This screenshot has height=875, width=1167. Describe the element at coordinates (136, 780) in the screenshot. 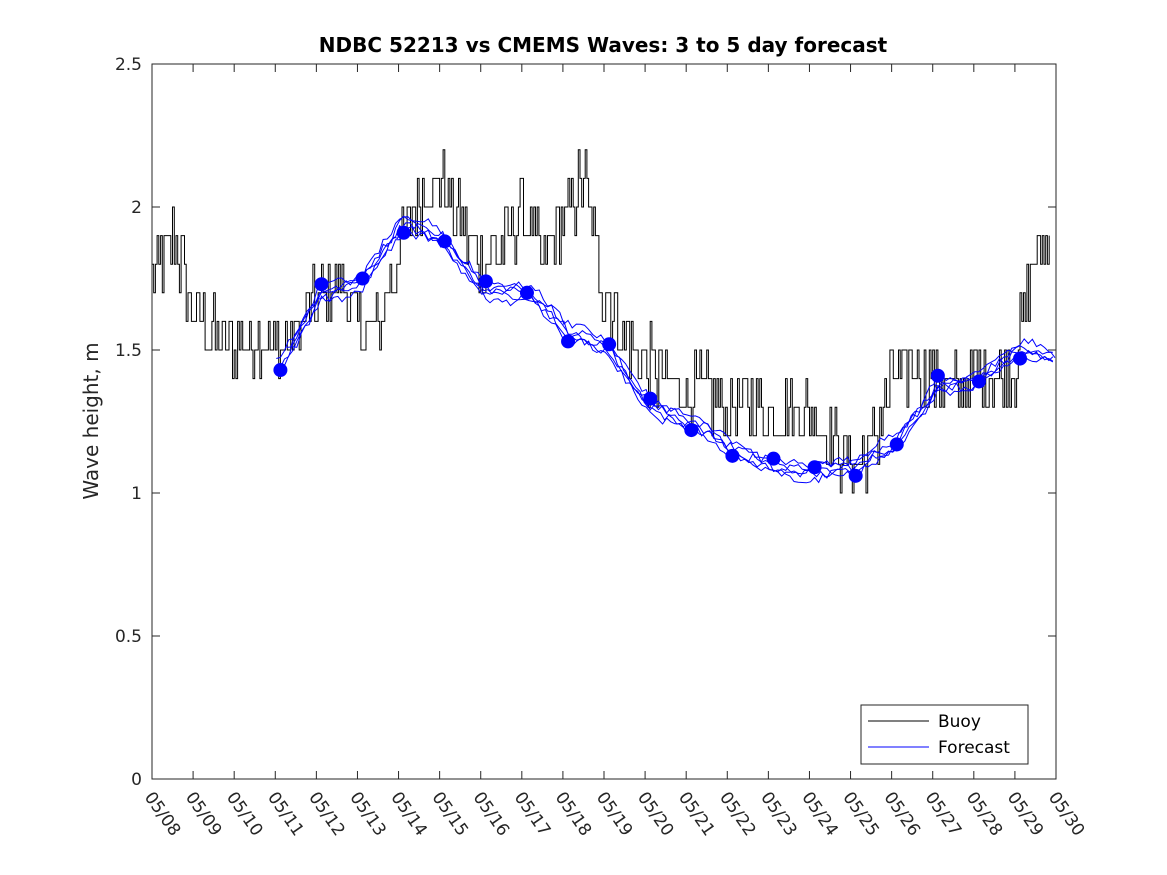

I see `y-tick-label: 0` at that location.